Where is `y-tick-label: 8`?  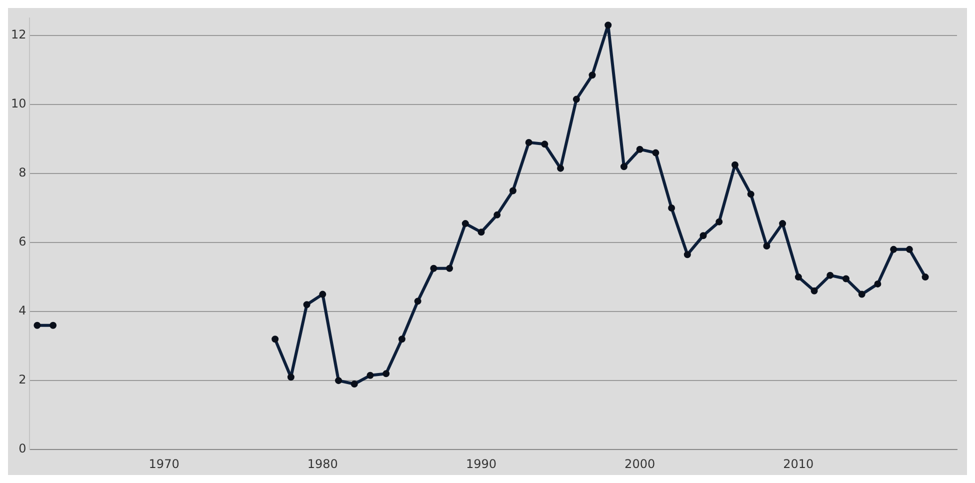 y-tick-label: 8 is located at coordinates (22, 173).